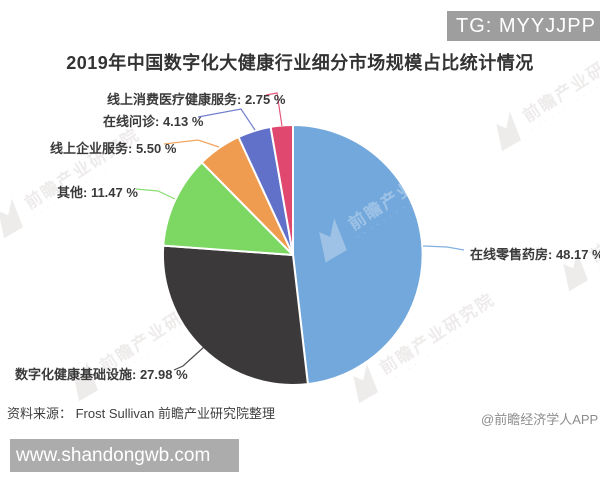  I want to click on data-source-text: 资料来源： Frost Sullivan 前瞻产业研究院整理, so click(141, 413).